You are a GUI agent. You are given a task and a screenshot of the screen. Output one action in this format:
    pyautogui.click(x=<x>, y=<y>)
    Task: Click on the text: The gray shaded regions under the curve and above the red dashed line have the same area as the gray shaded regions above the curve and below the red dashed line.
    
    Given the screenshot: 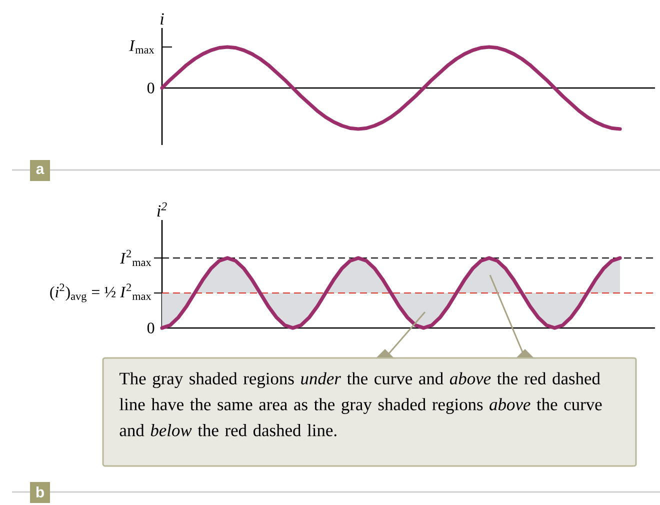 What is the action you would take?
    pyautogui.click(x=361, y=404)
    